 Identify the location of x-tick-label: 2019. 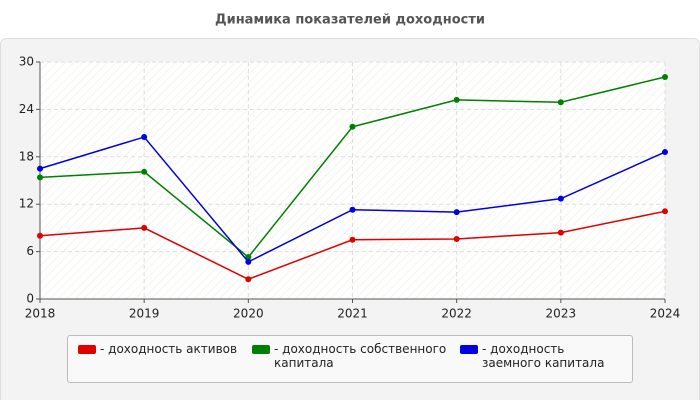
(144, 314).